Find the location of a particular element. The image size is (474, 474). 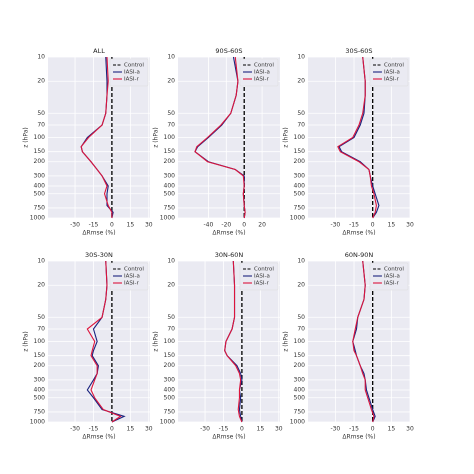

x-tick-label: -20 is located at coordinates (226, 225).